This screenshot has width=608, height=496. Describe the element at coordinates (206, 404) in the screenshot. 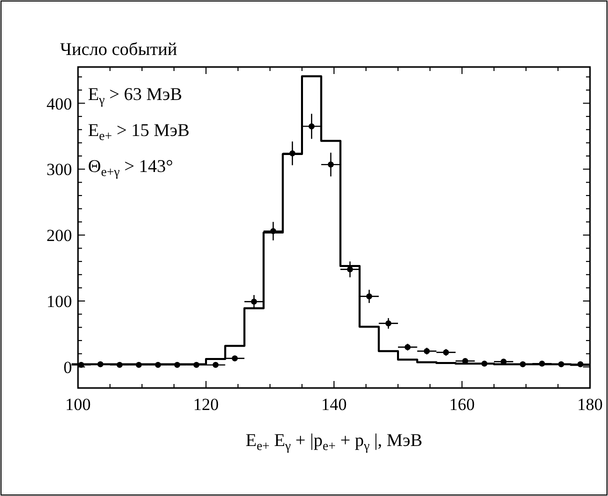

I see `x-tick-label: 120` at that location.